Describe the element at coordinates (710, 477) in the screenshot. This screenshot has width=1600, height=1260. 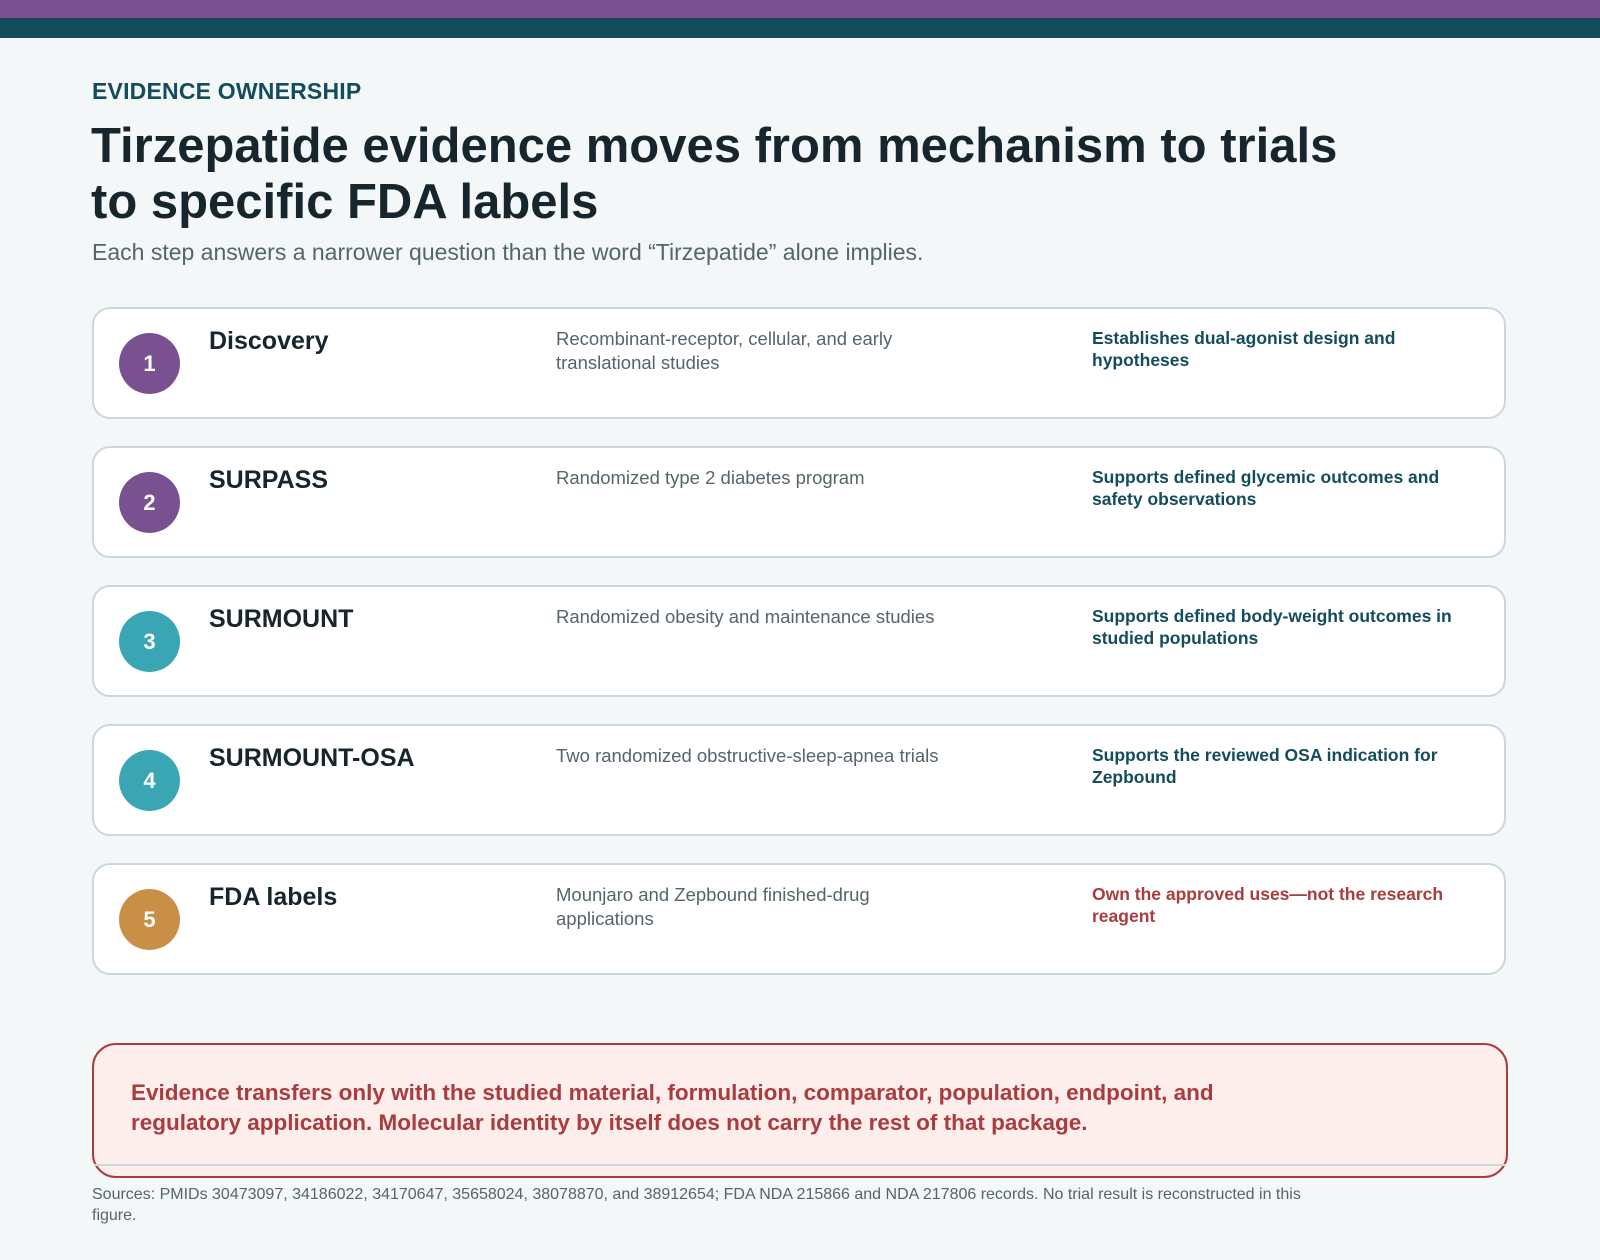
I see `step-description: Randomized type 2 diabetes program` at that location.